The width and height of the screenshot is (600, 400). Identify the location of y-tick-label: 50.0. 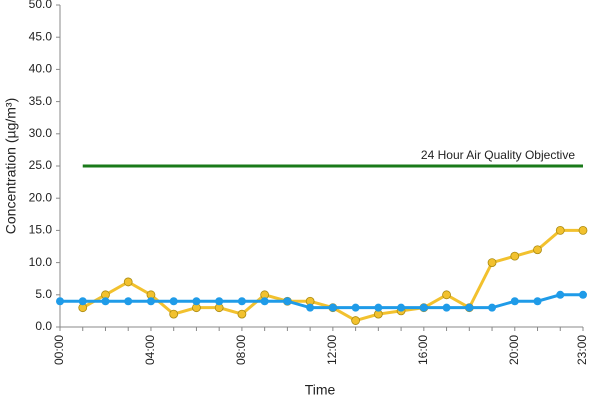
(41, 5).